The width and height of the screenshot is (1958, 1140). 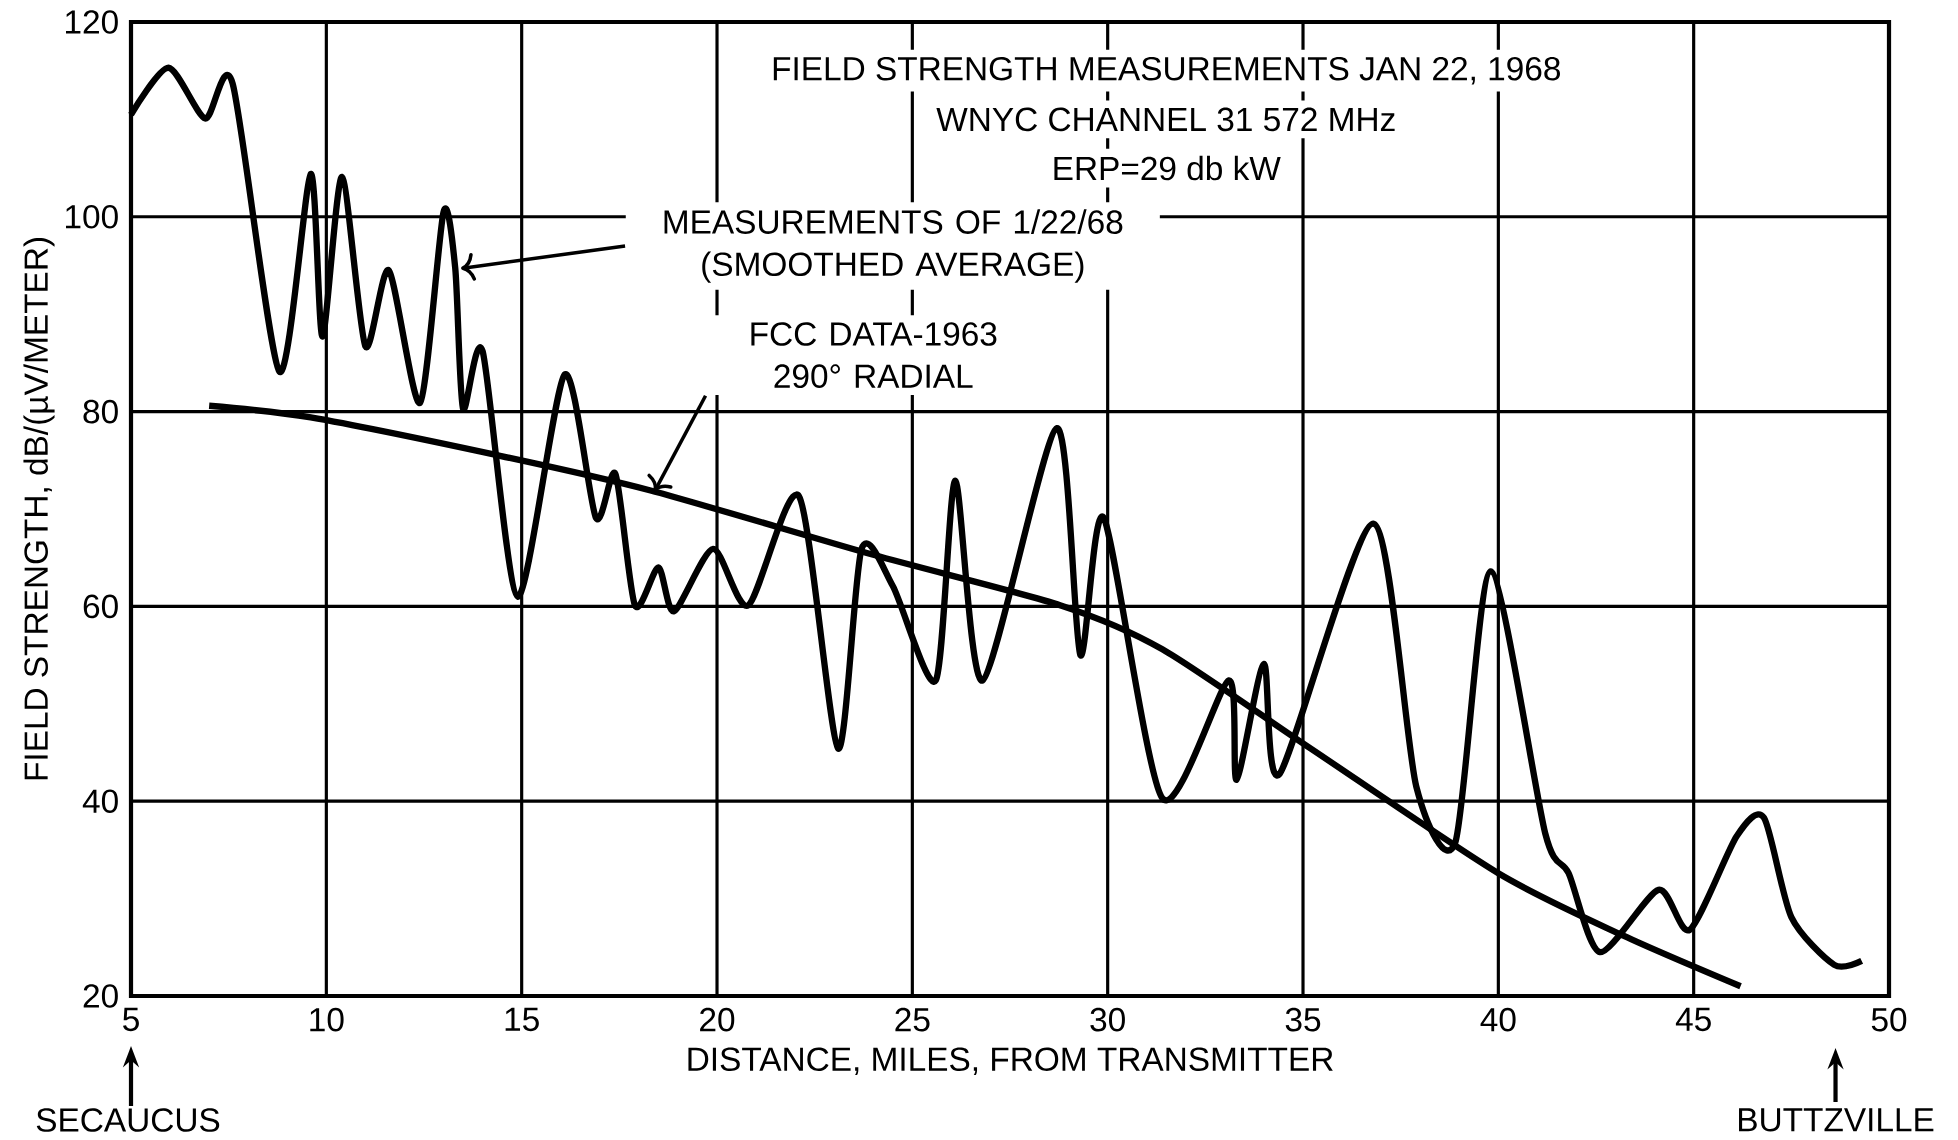 What do you see at coordinates (912, 1019) in the screenshot?
I see `x-tick-label: 25` at bounding box center [912, 1019].